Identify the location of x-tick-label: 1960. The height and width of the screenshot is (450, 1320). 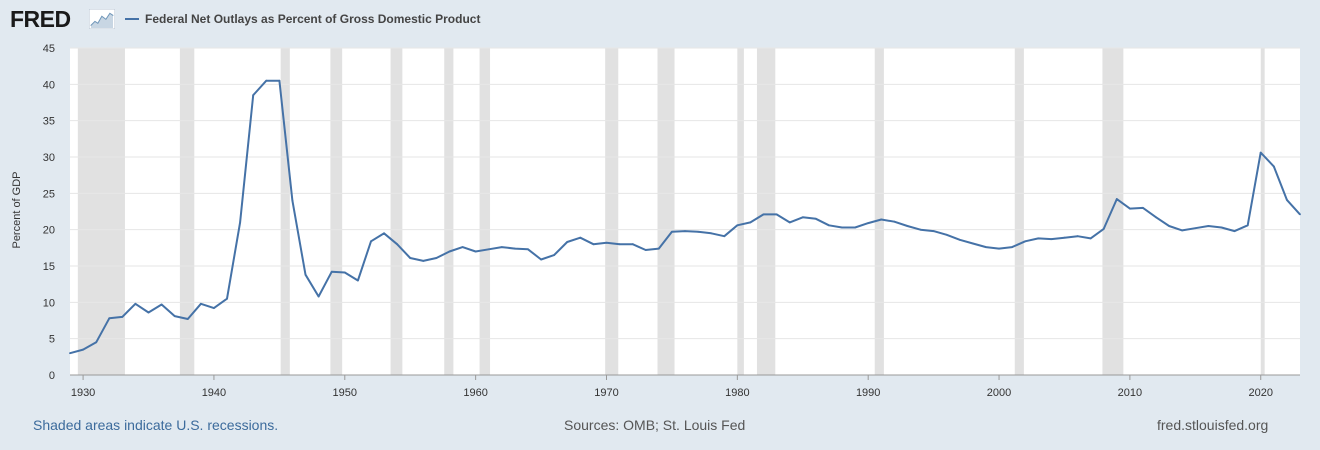
(475, 393).